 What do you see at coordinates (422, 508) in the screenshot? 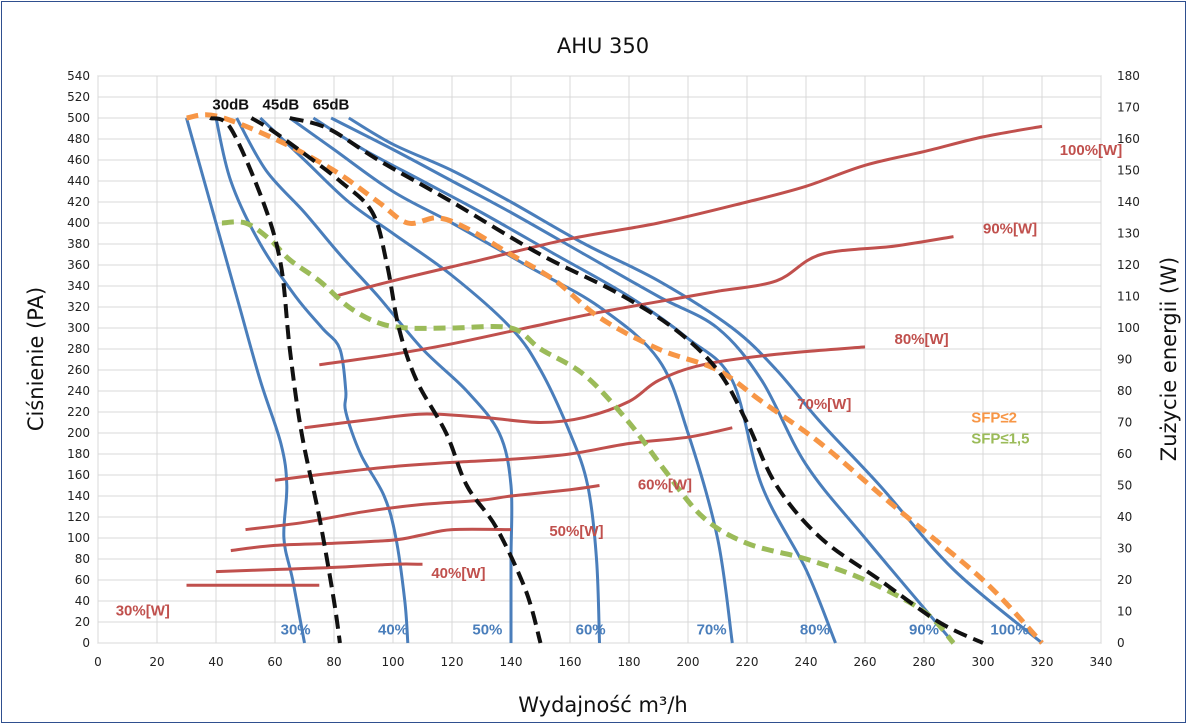
I see `power-curve-60pct` at bounding box center [422, 508].